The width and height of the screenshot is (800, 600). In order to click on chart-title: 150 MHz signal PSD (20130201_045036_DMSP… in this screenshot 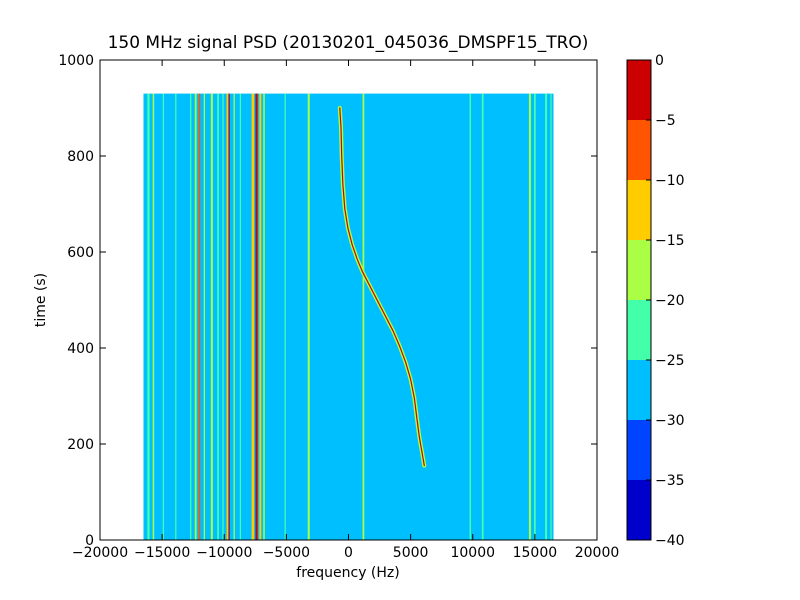, I will do `click(348, 43)`.